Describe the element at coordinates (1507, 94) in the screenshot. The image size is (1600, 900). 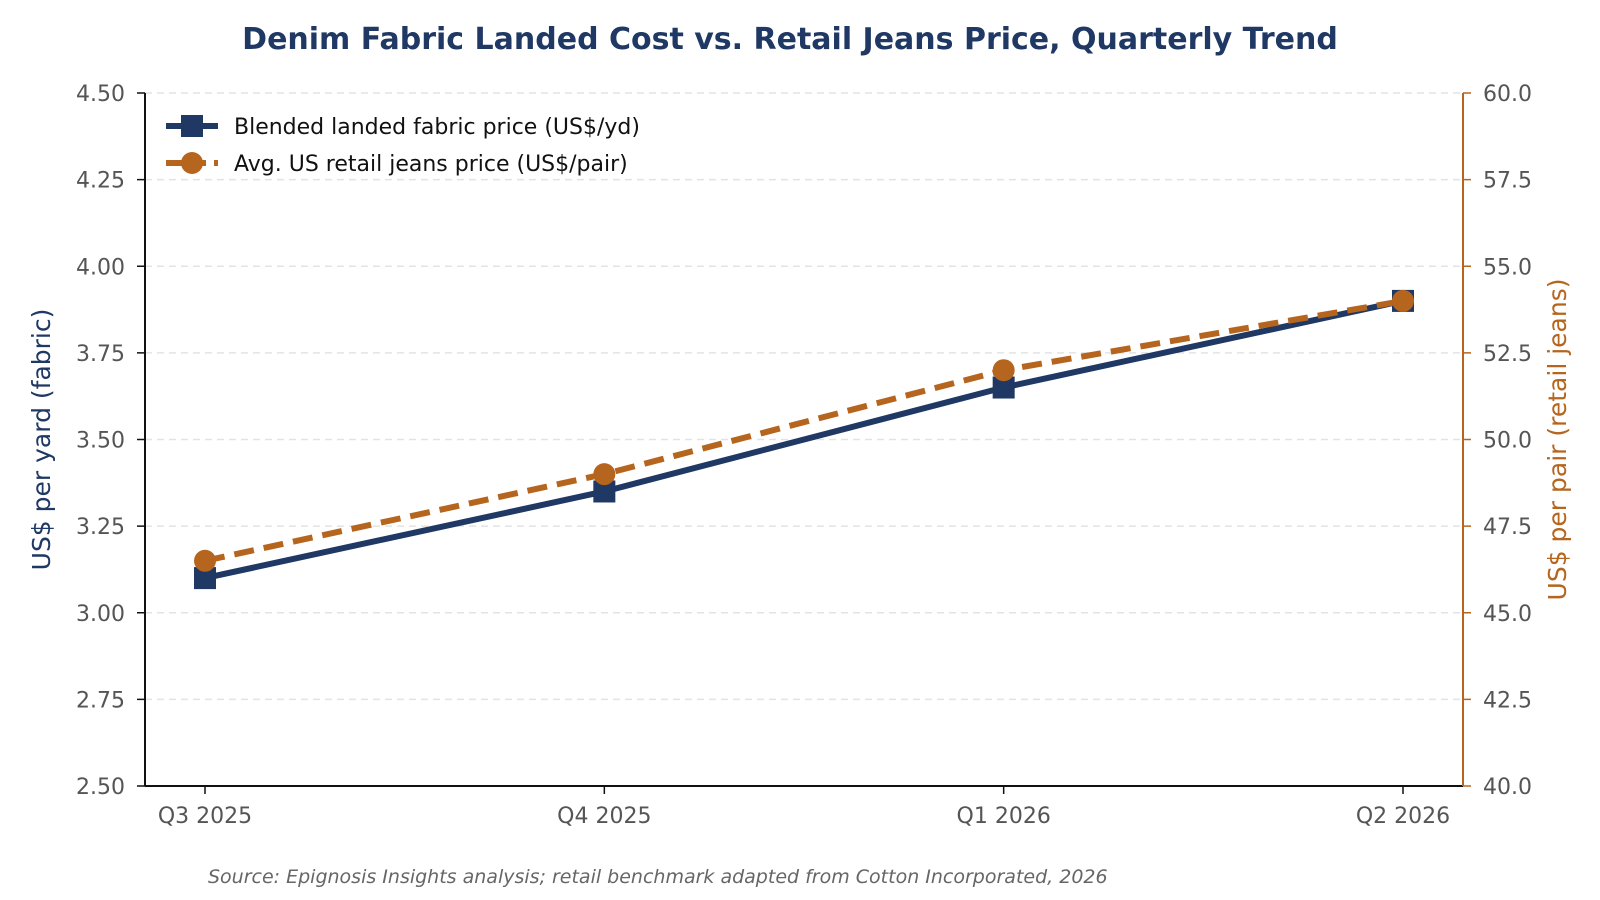
I see `right-tick-label: 60.0` at that location.